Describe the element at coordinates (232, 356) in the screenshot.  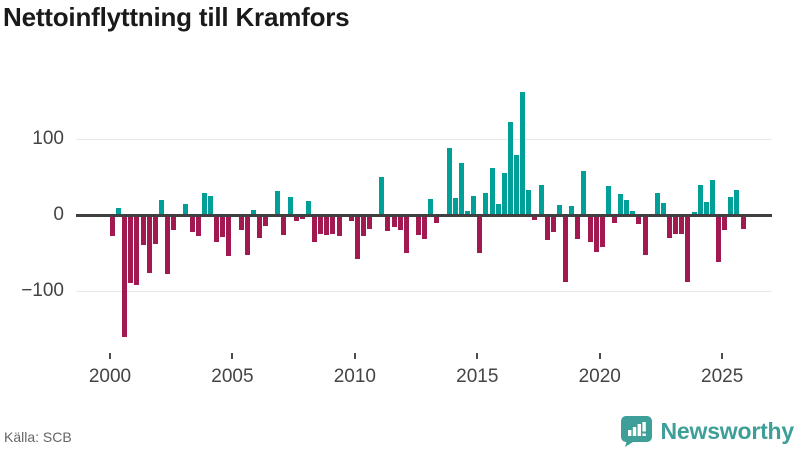
I see `x-tick-2005` at that location.